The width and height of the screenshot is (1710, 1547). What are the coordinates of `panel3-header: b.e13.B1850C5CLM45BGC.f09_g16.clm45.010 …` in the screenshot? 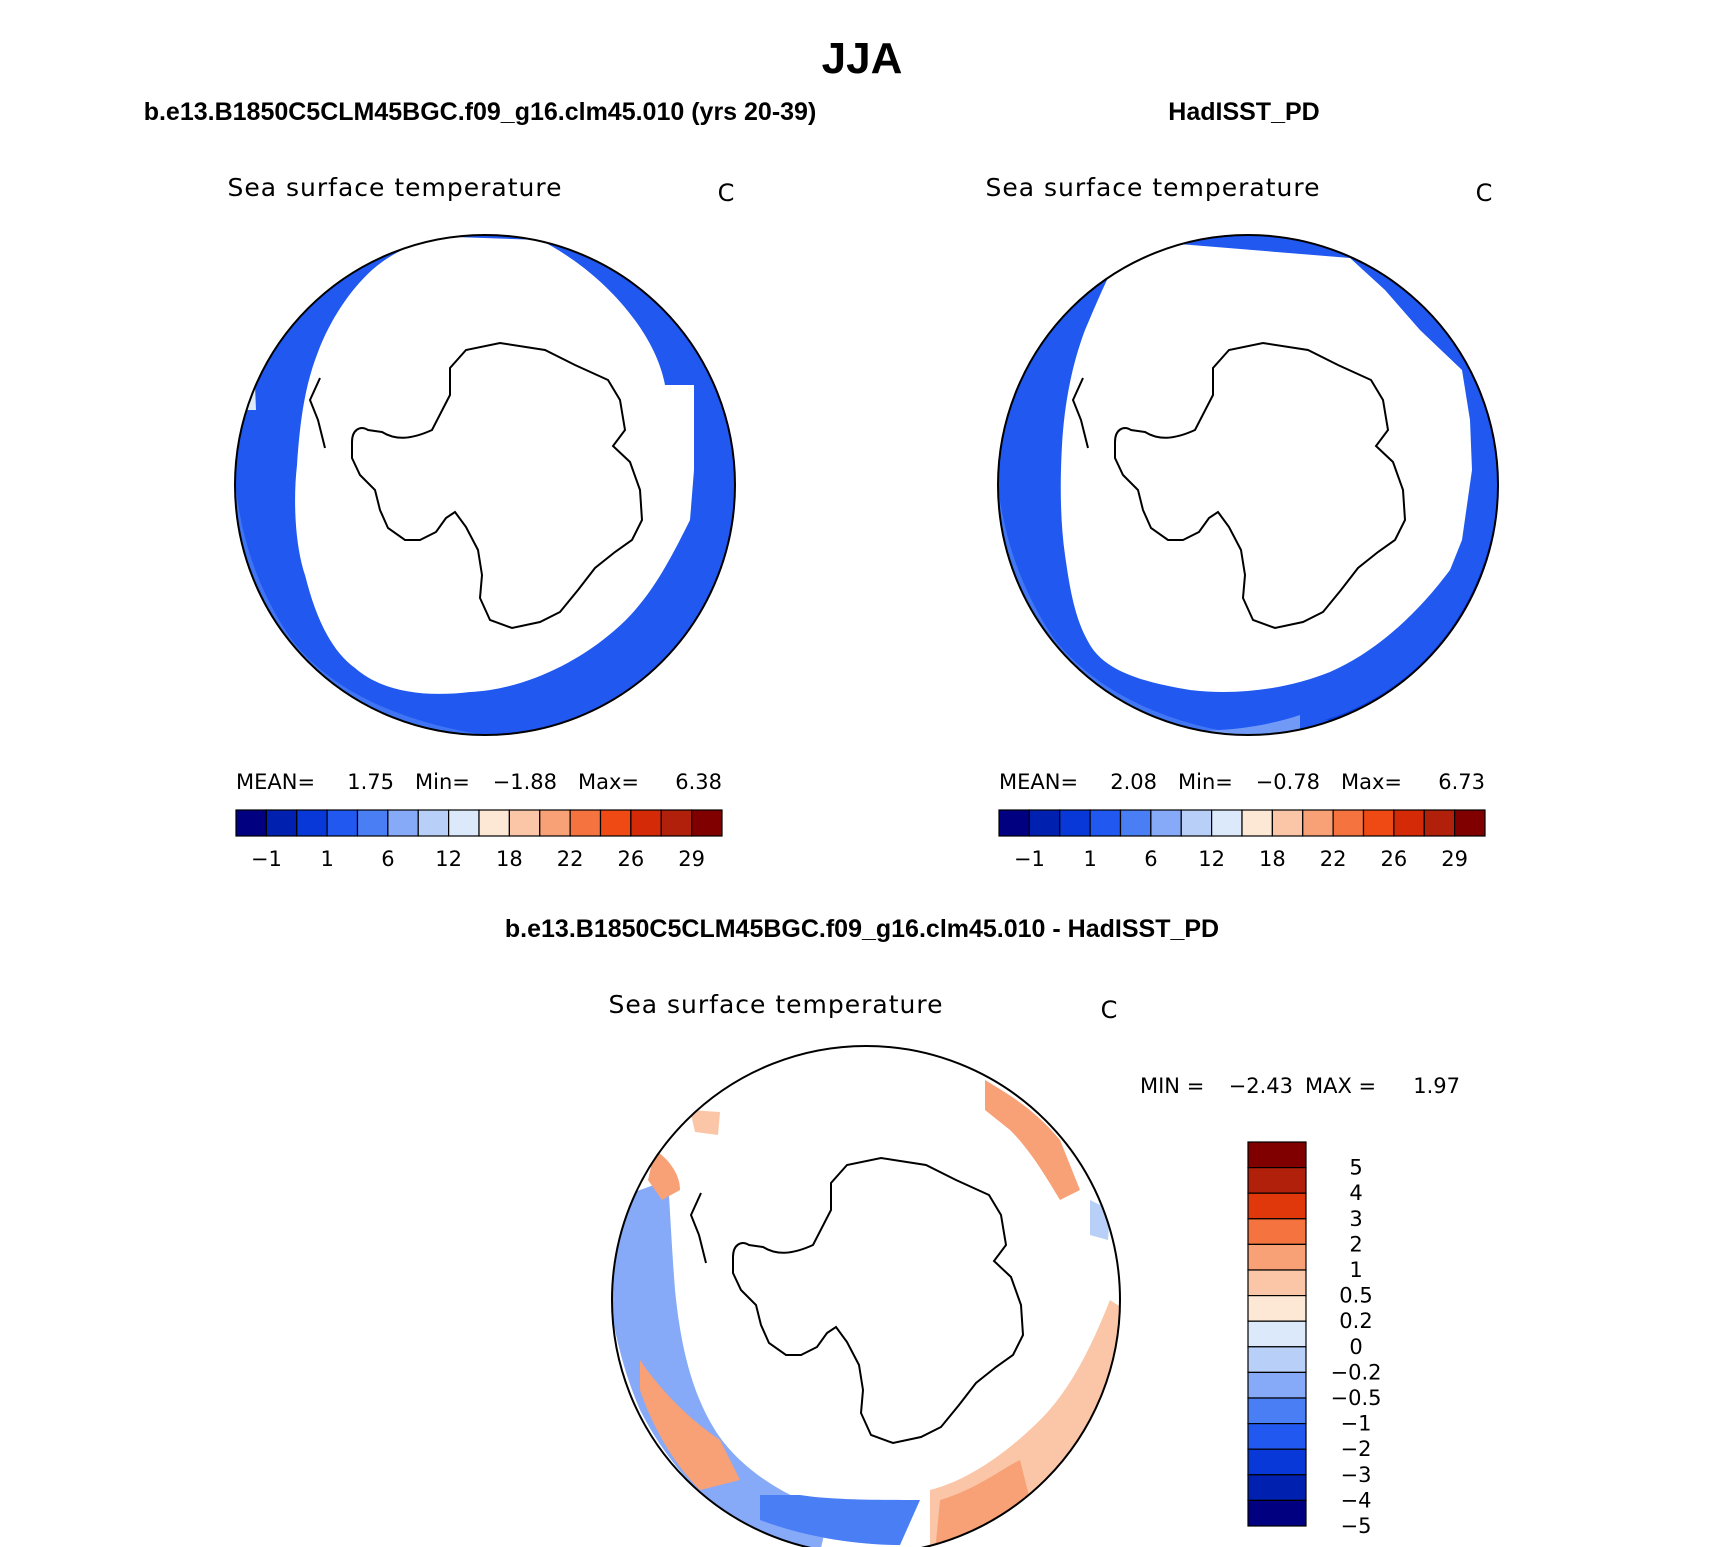 It's located at (862, 929).